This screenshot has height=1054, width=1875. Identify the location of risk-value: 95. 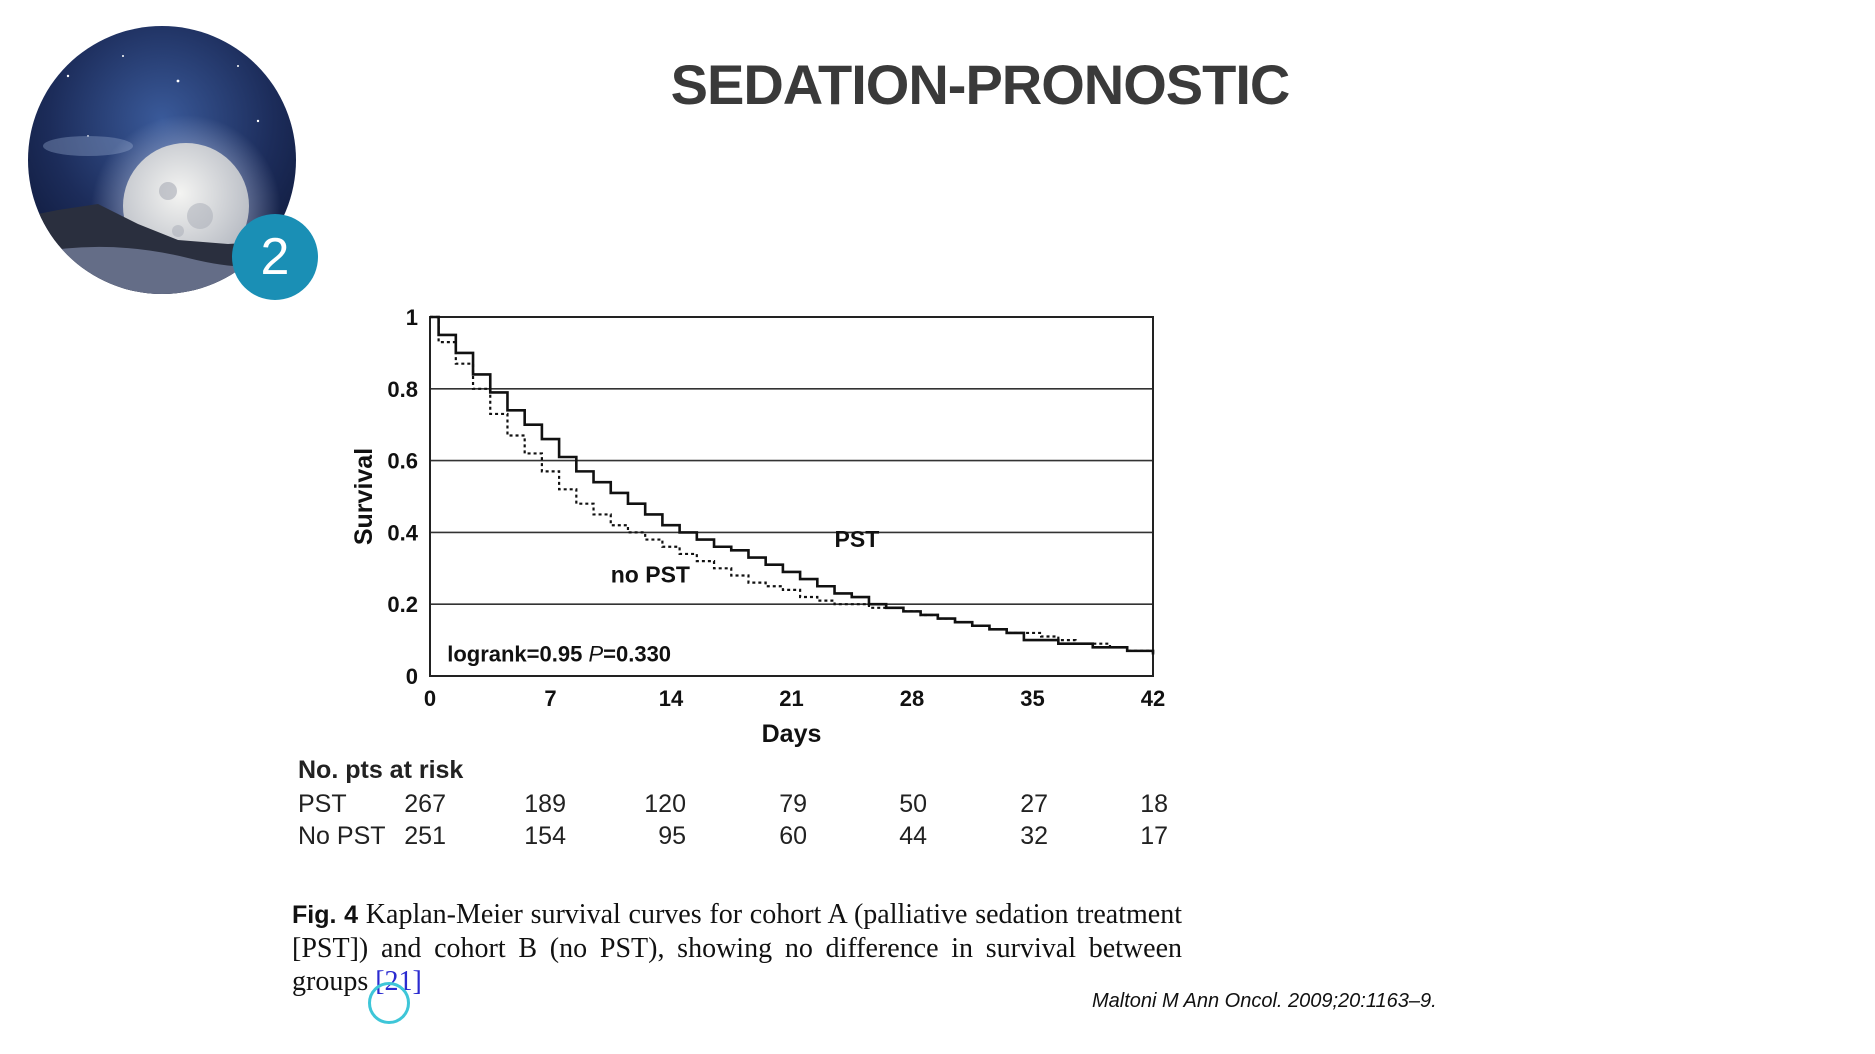
(672, 836).